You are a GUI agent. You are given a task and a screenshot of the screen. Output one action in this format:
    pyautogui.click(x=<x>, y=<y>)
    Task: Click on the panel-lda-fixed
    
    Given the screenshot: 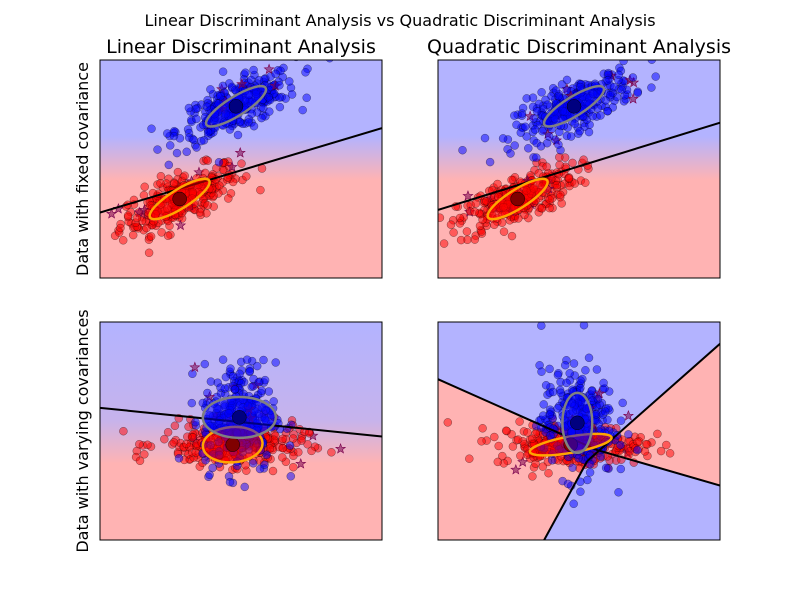 What is the action you would take?
    pyautogui.click(x=241, y=169)
    